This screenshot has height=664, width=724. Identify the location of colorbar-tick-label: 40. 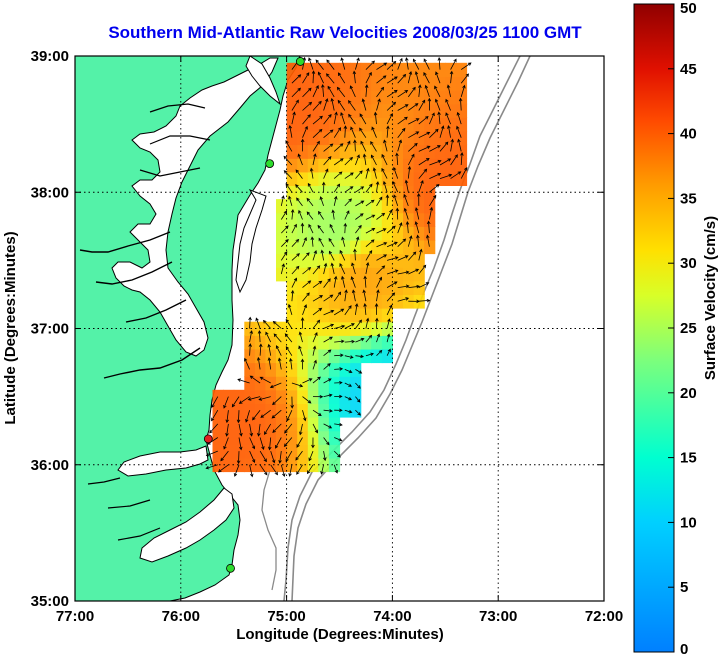
(688, 134).